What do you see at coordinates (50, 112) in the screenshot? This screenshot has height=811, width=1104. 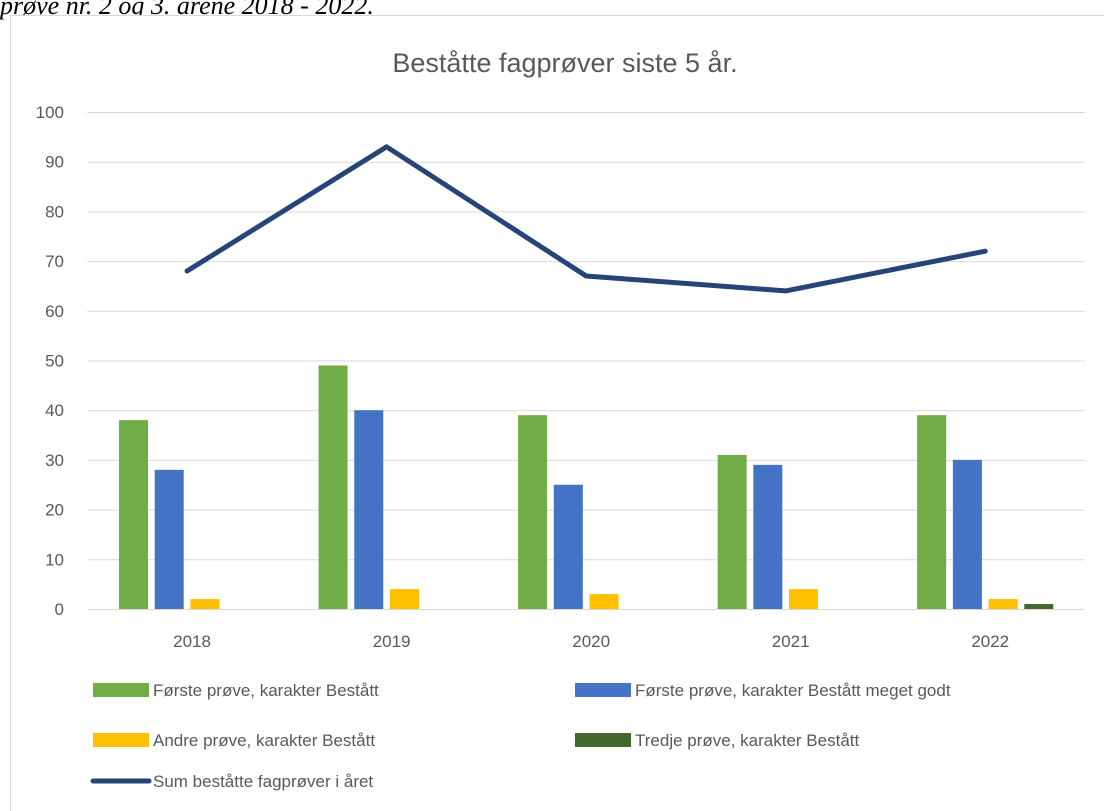 I see `y-tick-label: 100` at bounding box center [50, 112].